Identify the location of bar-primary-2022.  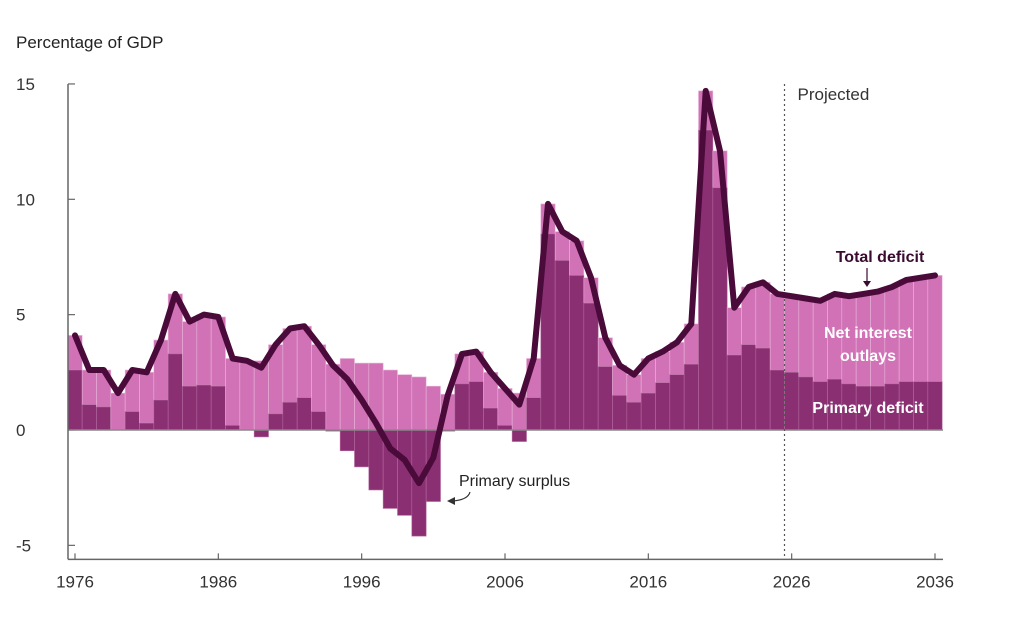
(734, 392).